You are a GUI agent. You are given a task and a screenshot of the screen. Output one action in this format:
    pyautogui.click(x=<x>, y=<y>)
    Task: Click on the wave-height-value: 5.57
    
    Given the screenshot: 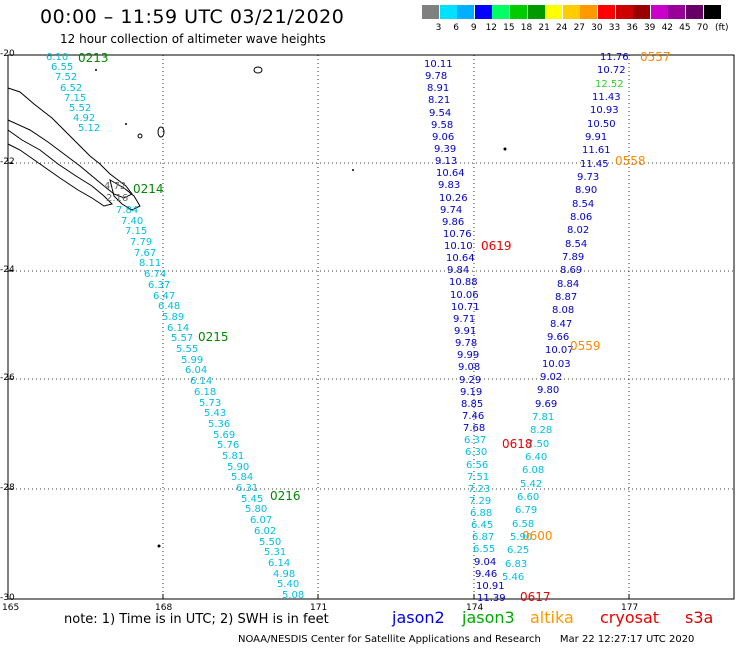 What is the action you would take?
    pyautogui.click(x=182, y=338)
    